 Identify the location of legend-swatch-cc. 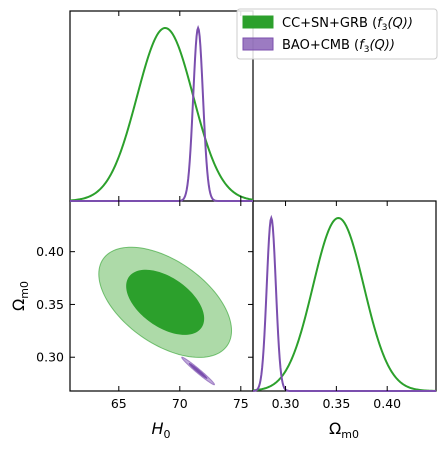
(258, 22).